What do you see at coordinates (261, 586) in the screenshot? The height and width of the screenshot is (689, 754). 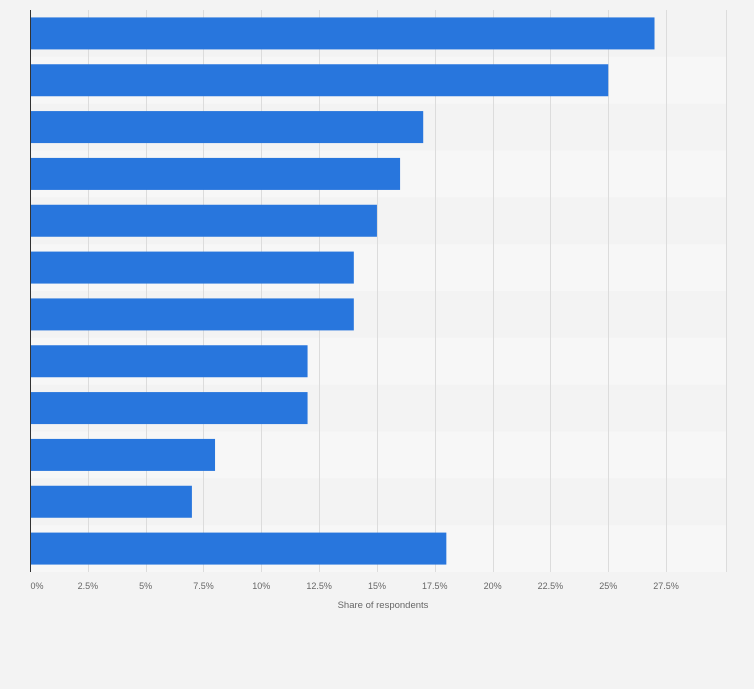 I see `x-tick-label: 10%` at bounding box center [261, 586].